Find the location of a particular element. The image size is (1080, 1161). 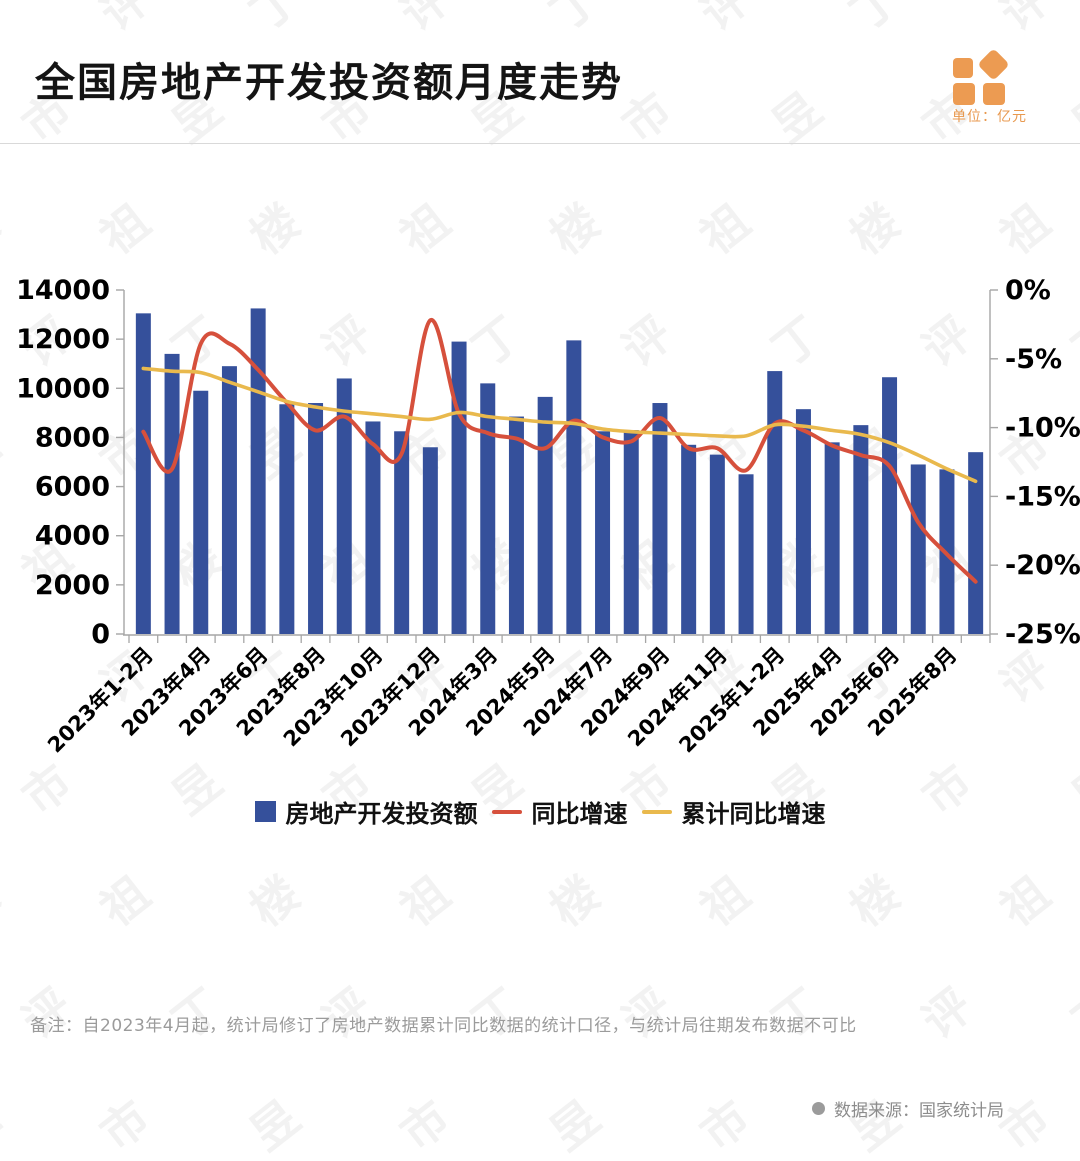

bar-2023年12月 is located at coordinates (430, 540).